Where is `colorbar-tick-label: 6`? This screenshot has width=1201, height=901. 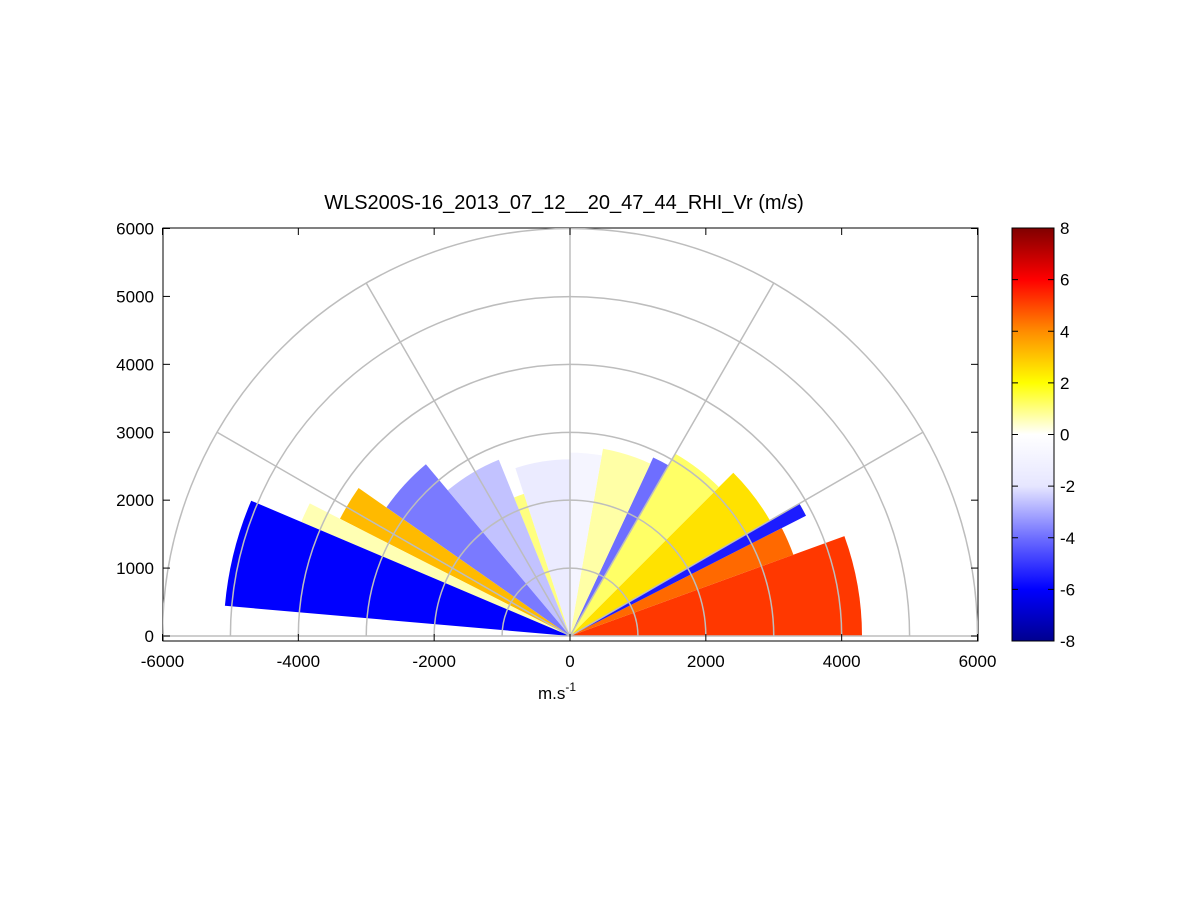
colorbar-tick-label: 6 is located at coordinates (1064, 280).